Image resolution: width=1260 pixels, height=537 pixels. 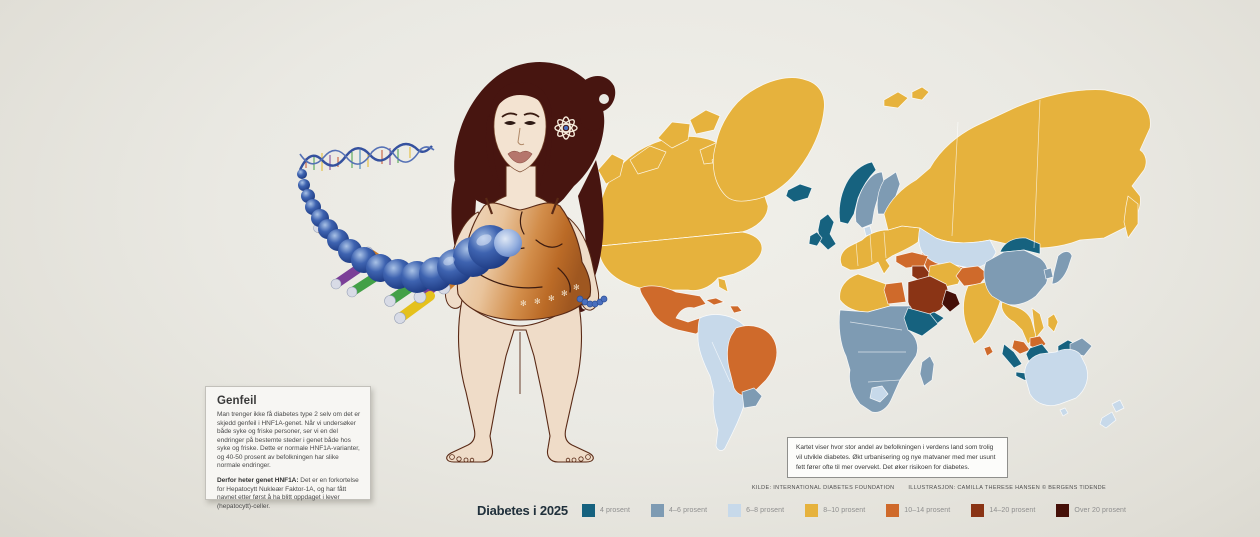 What do you see at coordinates (1100, 510) in the screenshot?
I see `legend-label: Over 20 prosent` at bounding box center [1100, 510].